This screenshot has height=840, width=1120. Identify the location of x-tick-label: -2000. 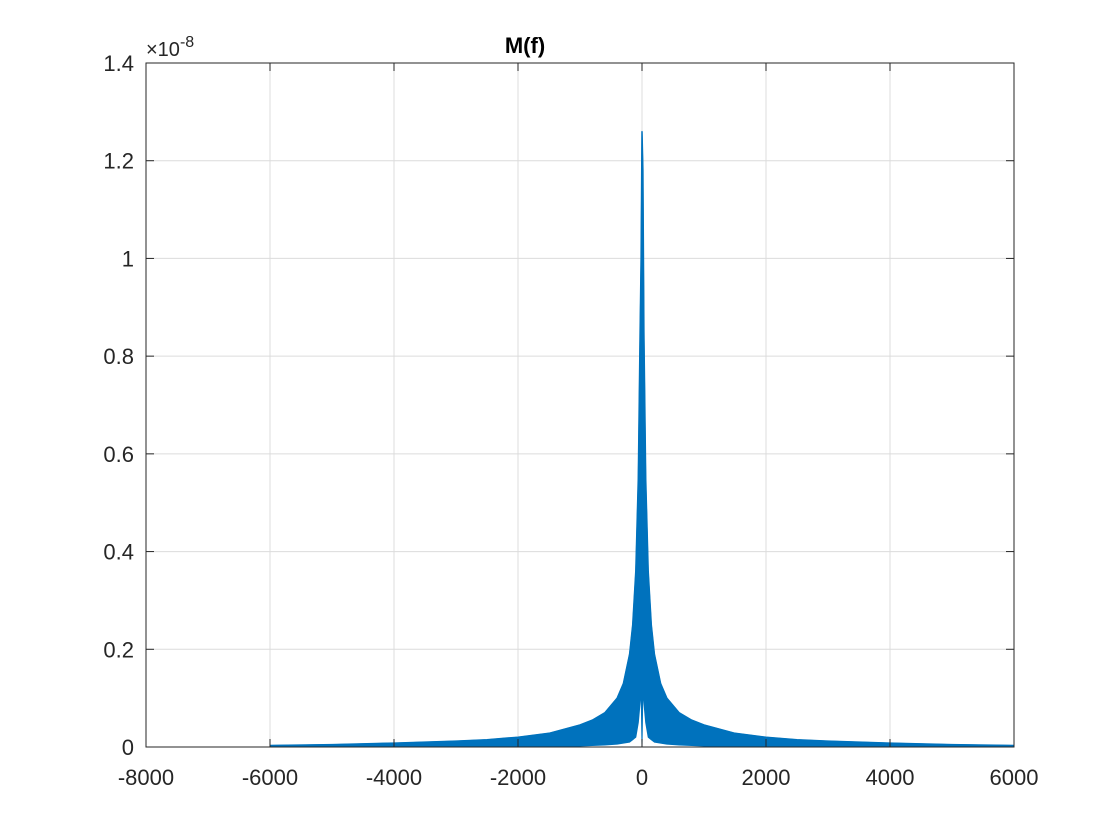
(518, 777).